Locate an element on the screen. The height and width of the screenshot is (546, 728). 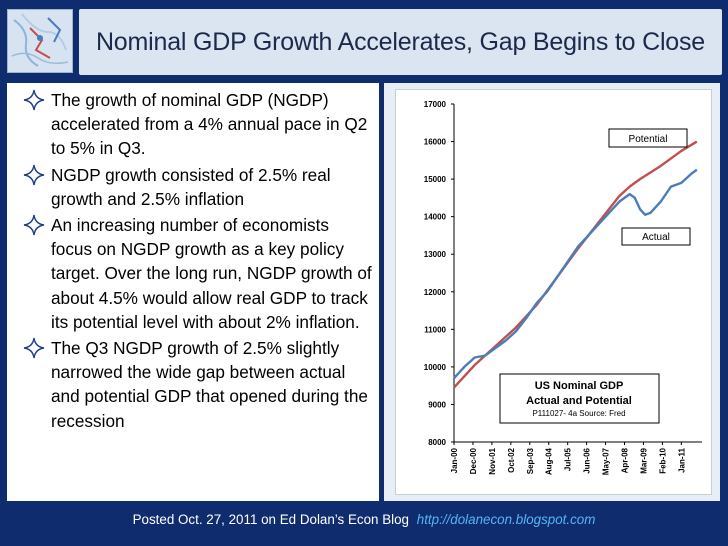
y-tick-label: 11000 is located at coordinates (435, 329).